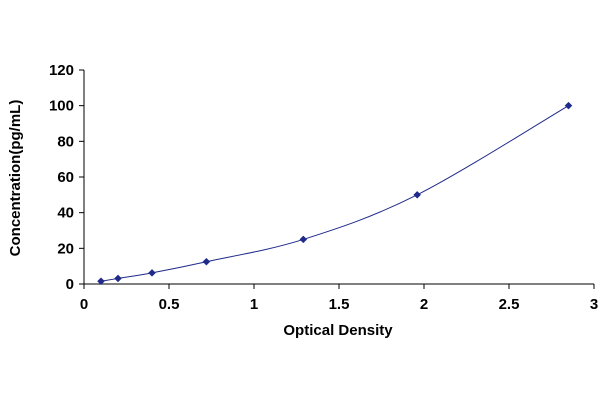 Image resolution: width=600 pixels, height=400 pixels. I want to click on x-tick-label: 2, so click(424, 304).